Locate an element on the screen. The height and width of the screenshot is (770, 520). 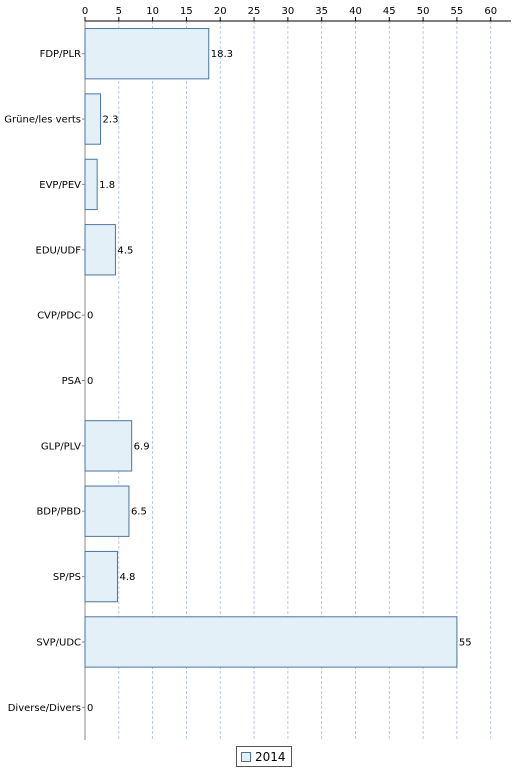
data-label: 6.9 is located at coordinates (142, 446).